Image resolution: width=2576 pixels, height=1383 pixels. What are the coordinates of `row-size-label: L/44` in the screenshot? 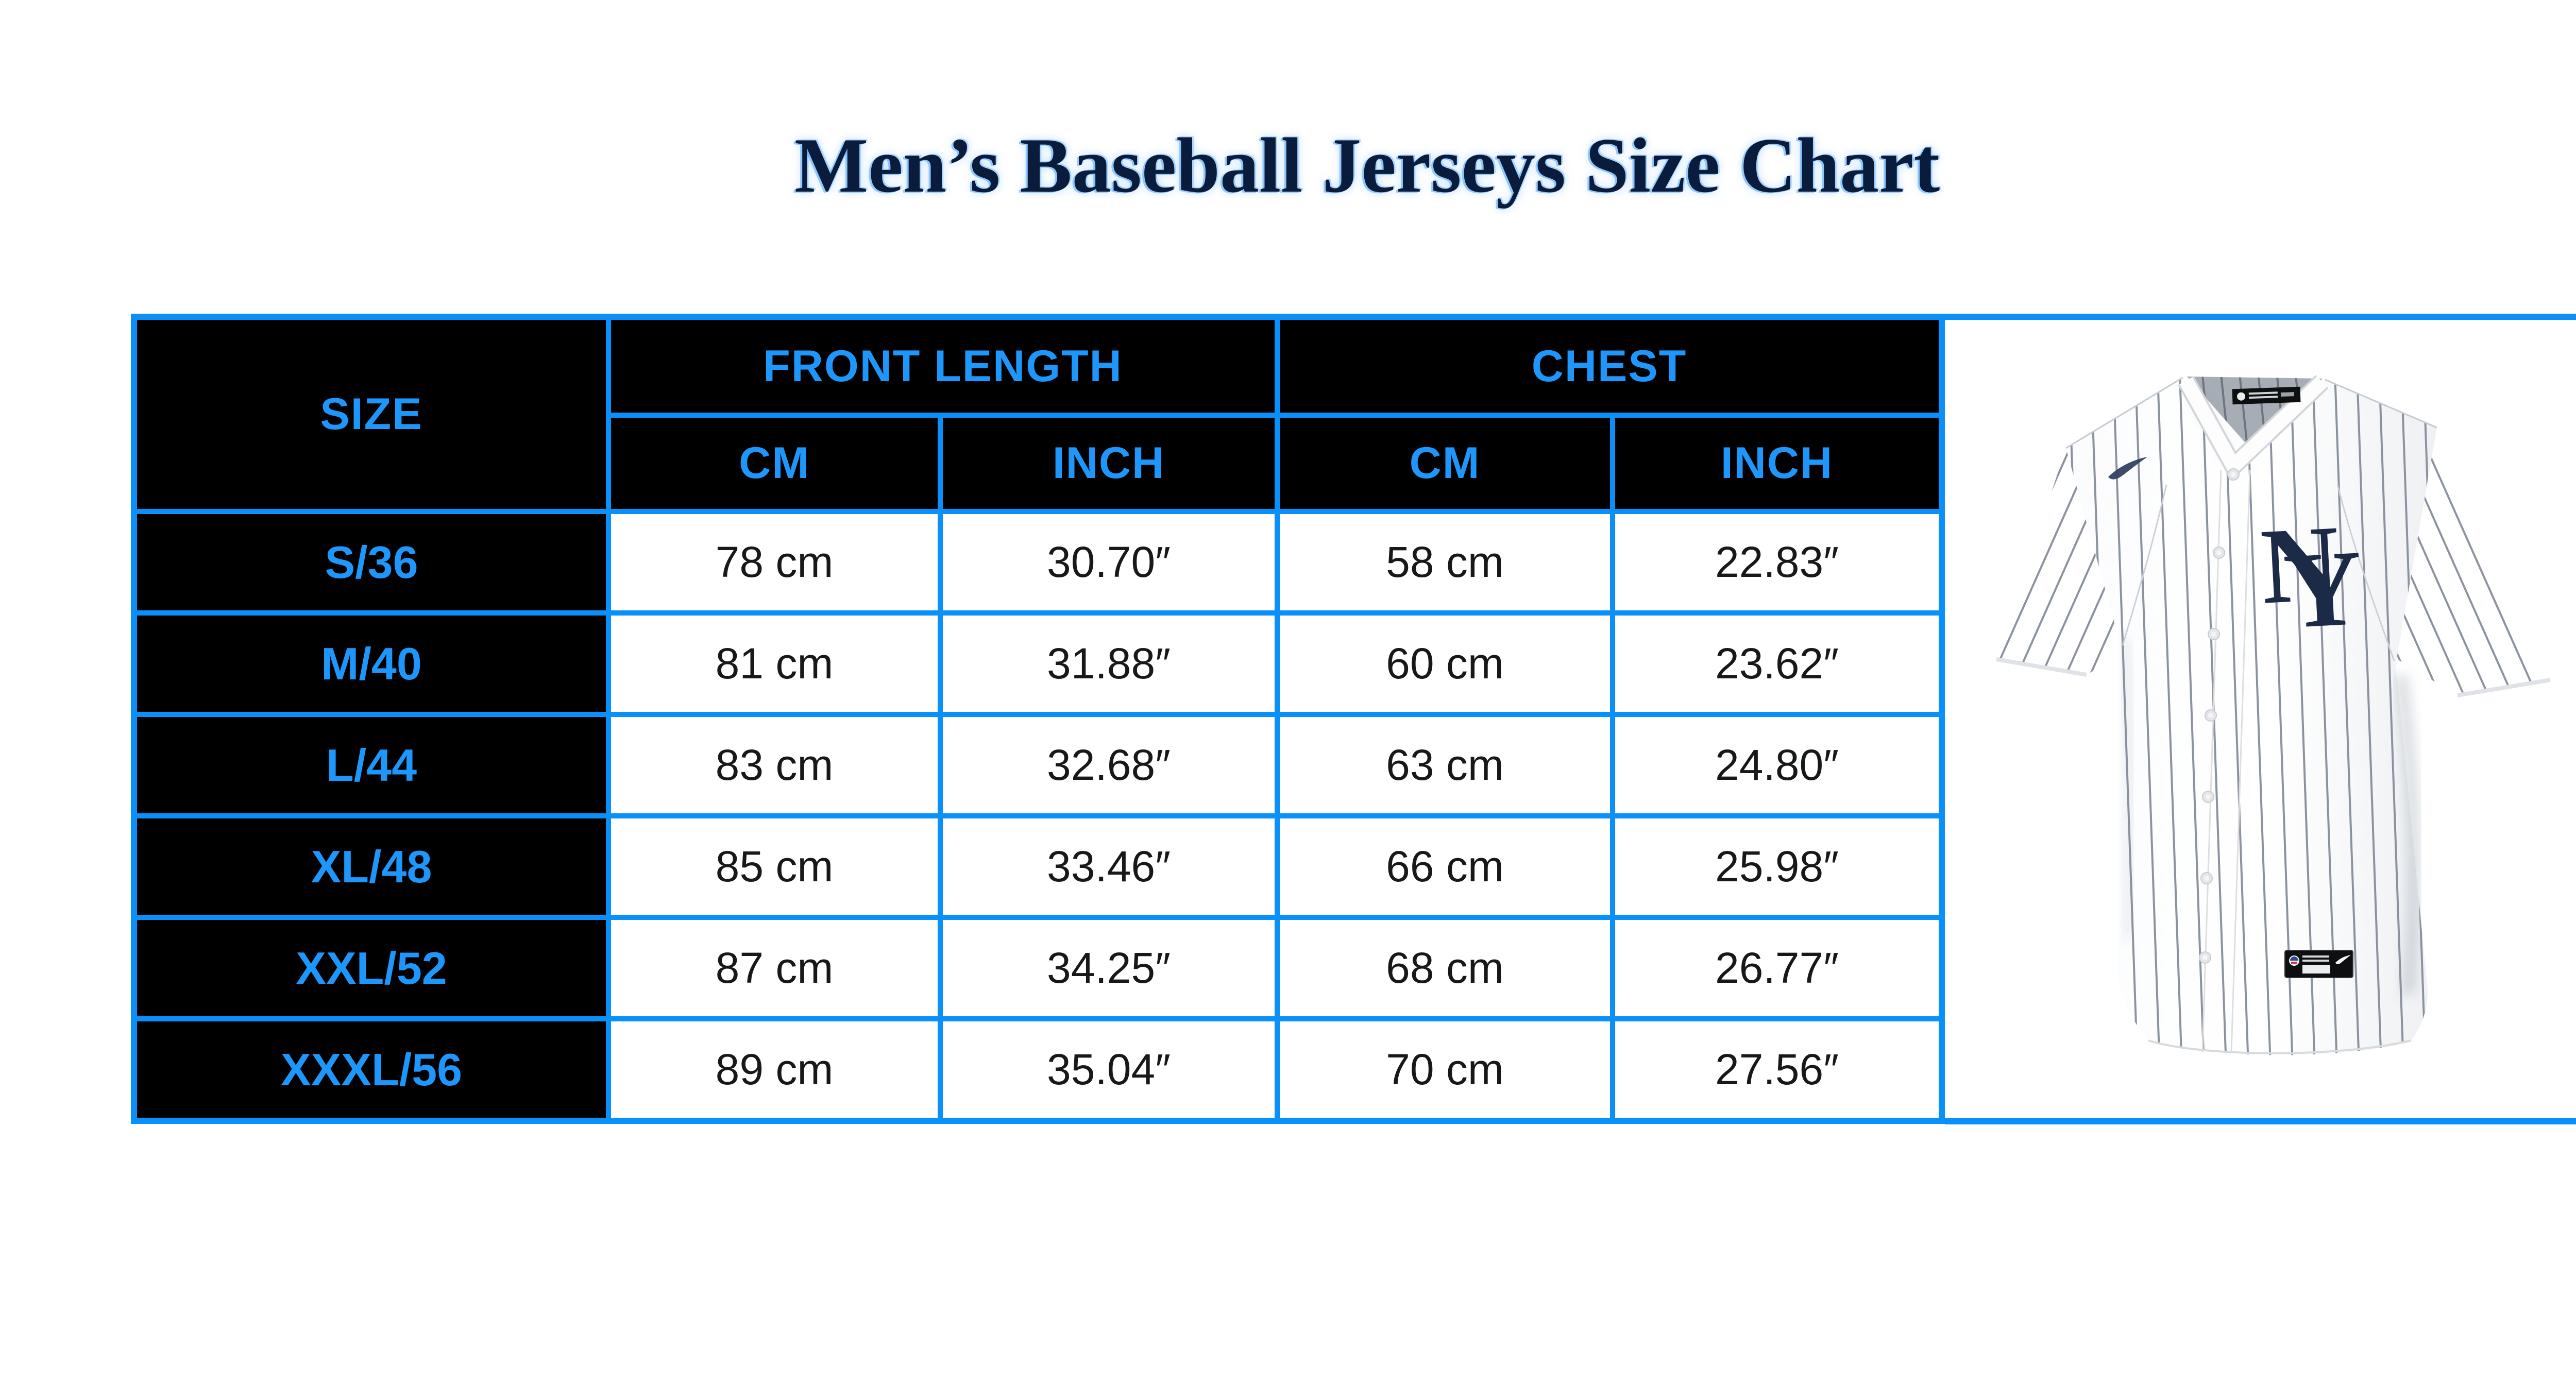 It's located at (371, 765).